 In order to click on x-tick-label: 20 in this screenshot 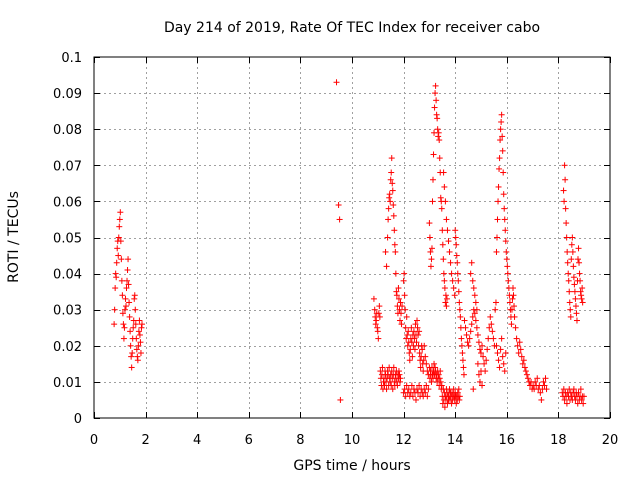, I will do `click(610, 440)`.